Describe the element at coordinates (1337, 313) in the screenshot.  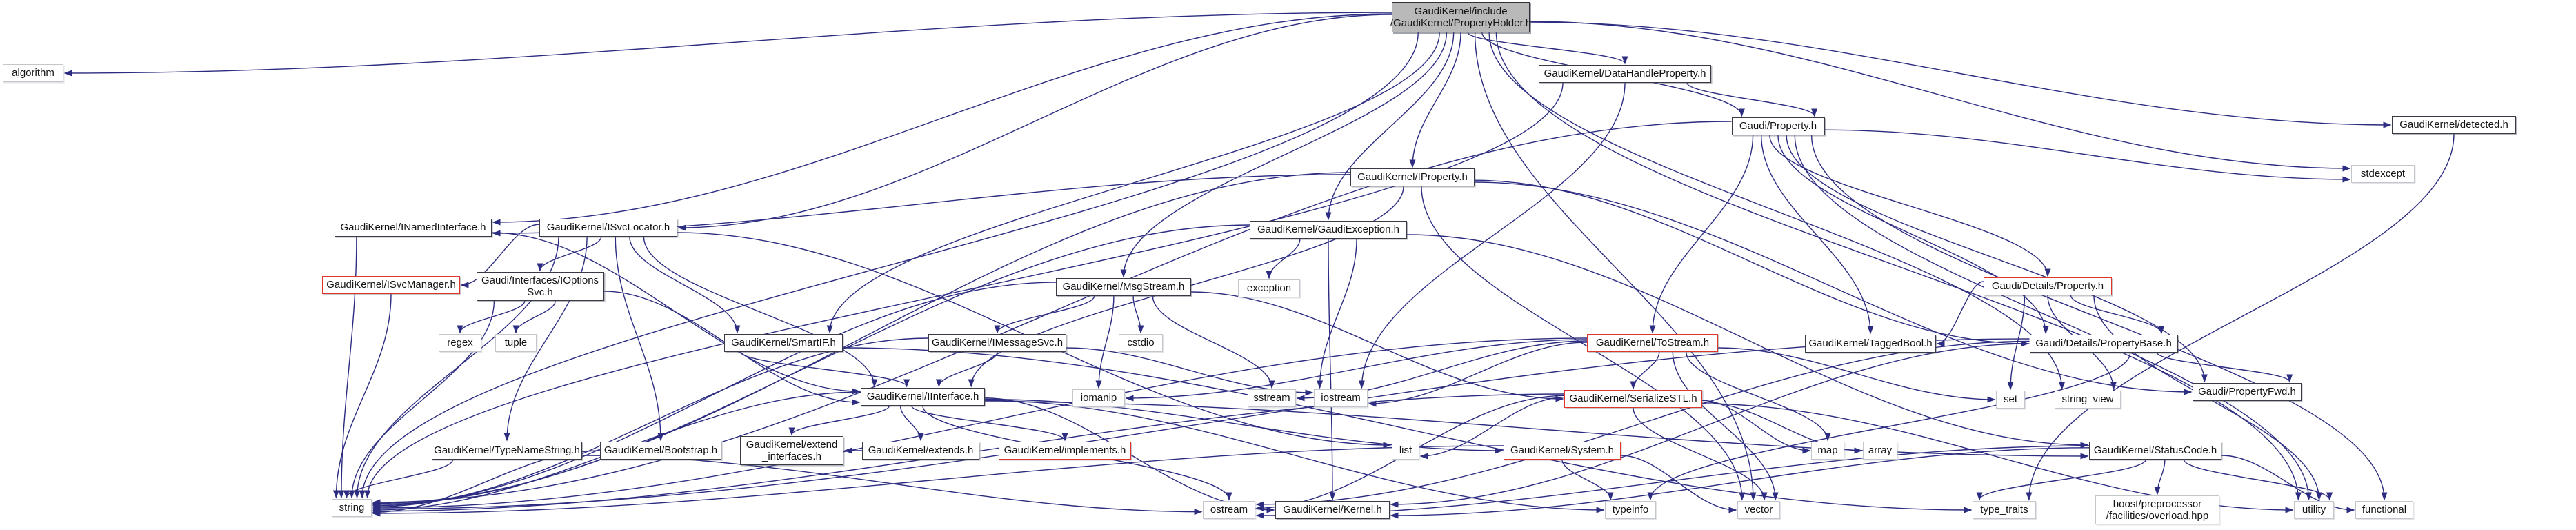
I see `include-edge-gaudi-exception--iostream` at that location.